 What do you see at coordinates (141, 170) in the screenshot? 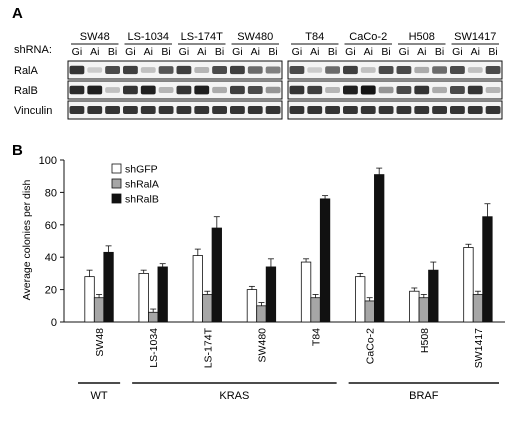
I see `legend-label: shGFP` at bounding box center [141, 170].